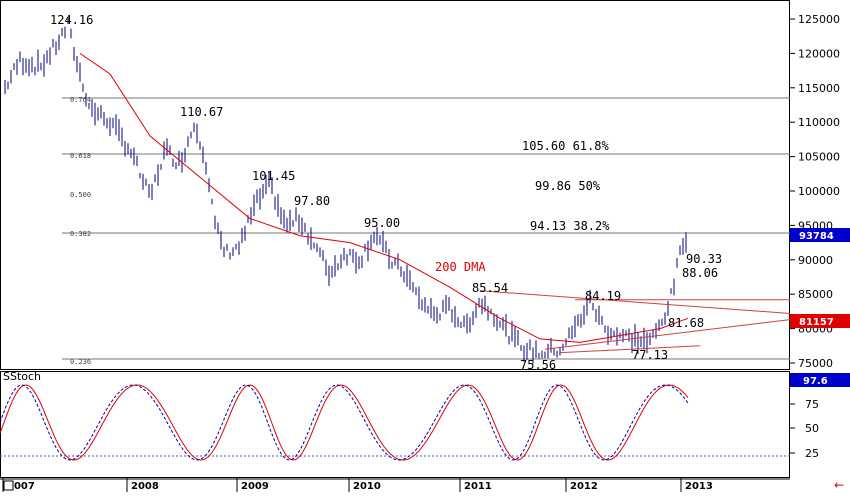 The height and width of the screenshot is (497, 850). Describe the element at coordinates (490, 288) in the screenshot. I see `label-85: 85.54` at that location.